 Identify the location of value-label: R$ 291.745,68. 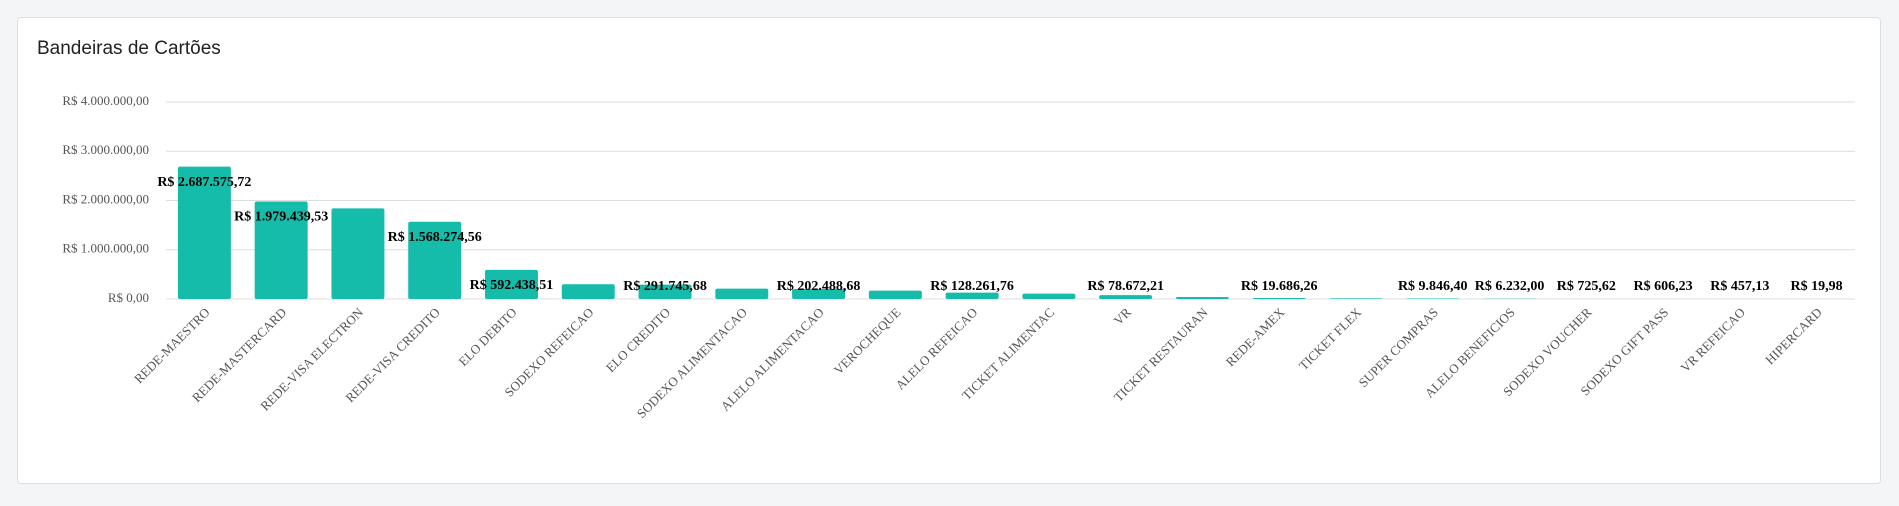
(665, 286).